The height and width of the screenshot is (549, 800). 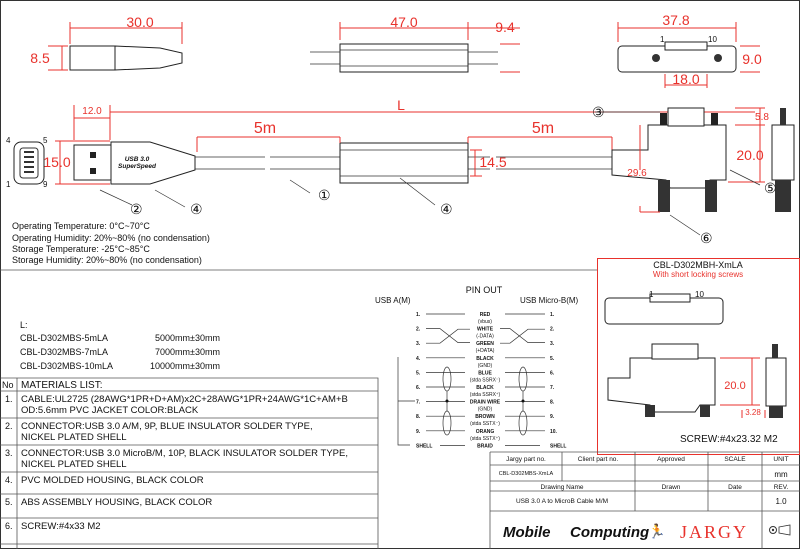 What do you see at coordinates (187, 338) in the screenshot?
I see `length-value: 5000mm±30mm` at bounding box center [187, 338].